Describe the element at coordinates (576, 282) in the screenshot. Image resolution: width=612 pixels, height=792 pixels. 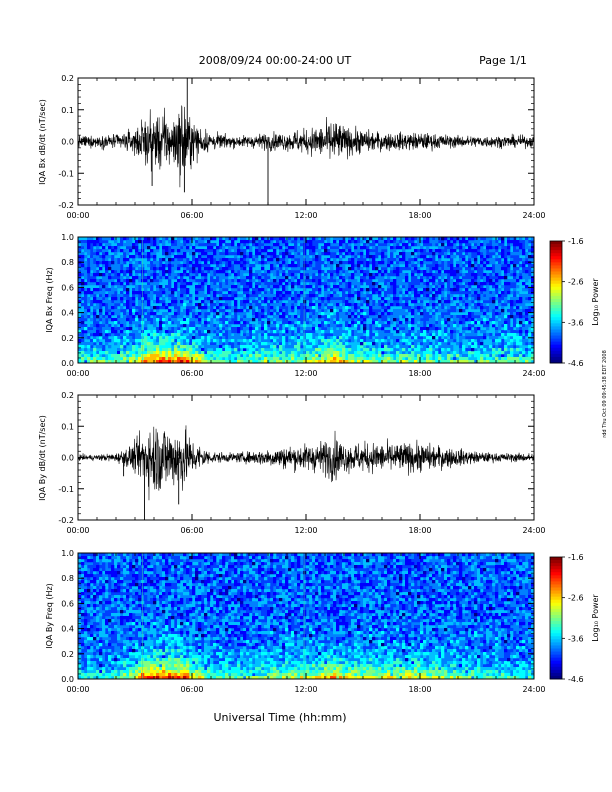
I see `colorbar-tick-label: -2.6` at that location.